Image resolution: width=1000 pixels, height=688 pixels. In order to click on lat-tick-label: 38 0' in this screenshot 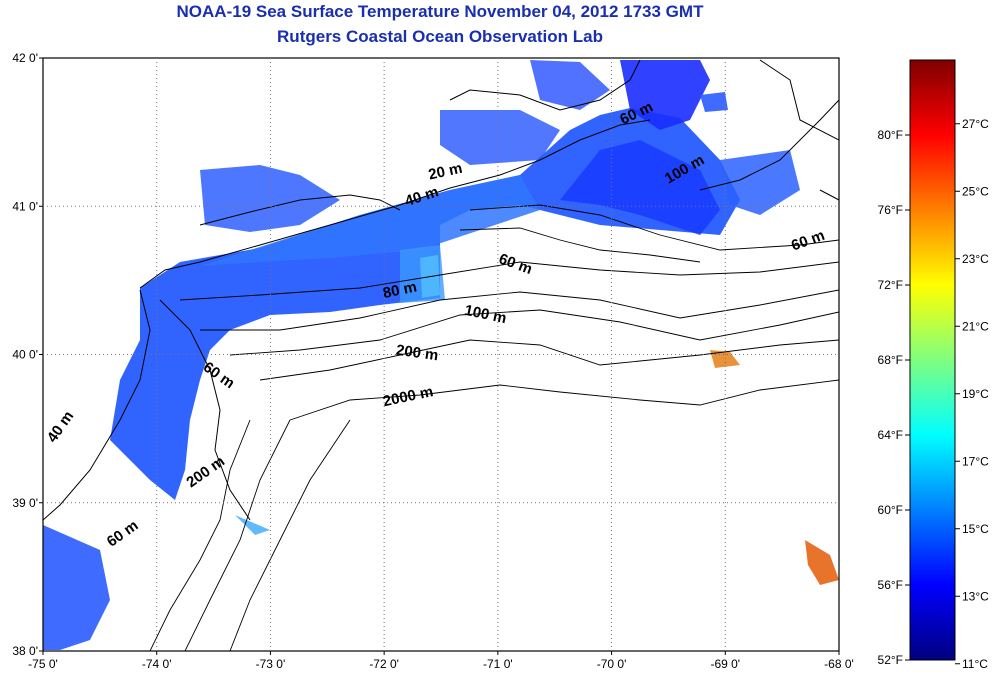, I will do `click(25, 651)`.